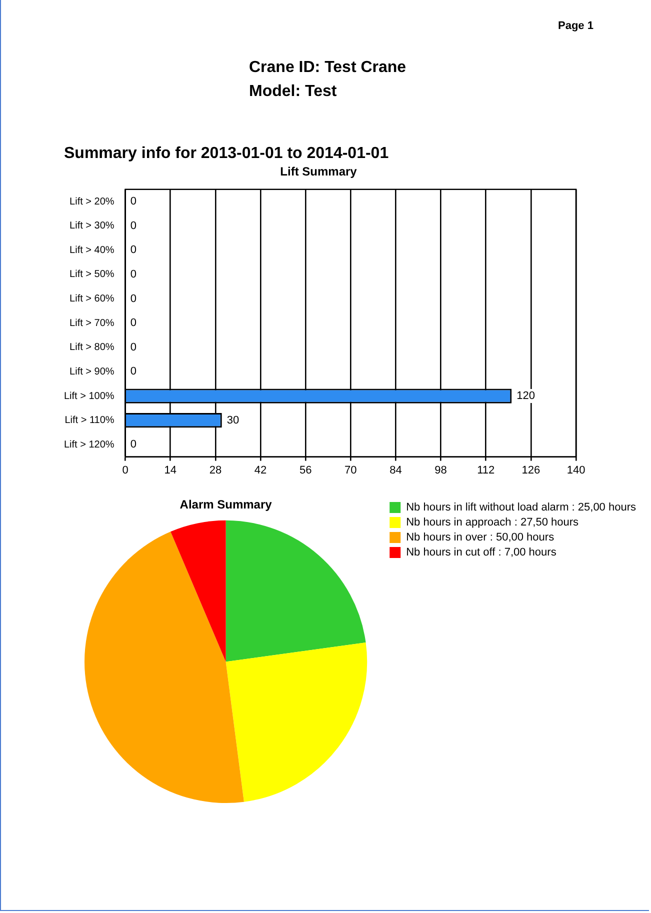 The height and width of the screenshot is (913, 651). I want to click on data-label: 120, so click(525, 396).